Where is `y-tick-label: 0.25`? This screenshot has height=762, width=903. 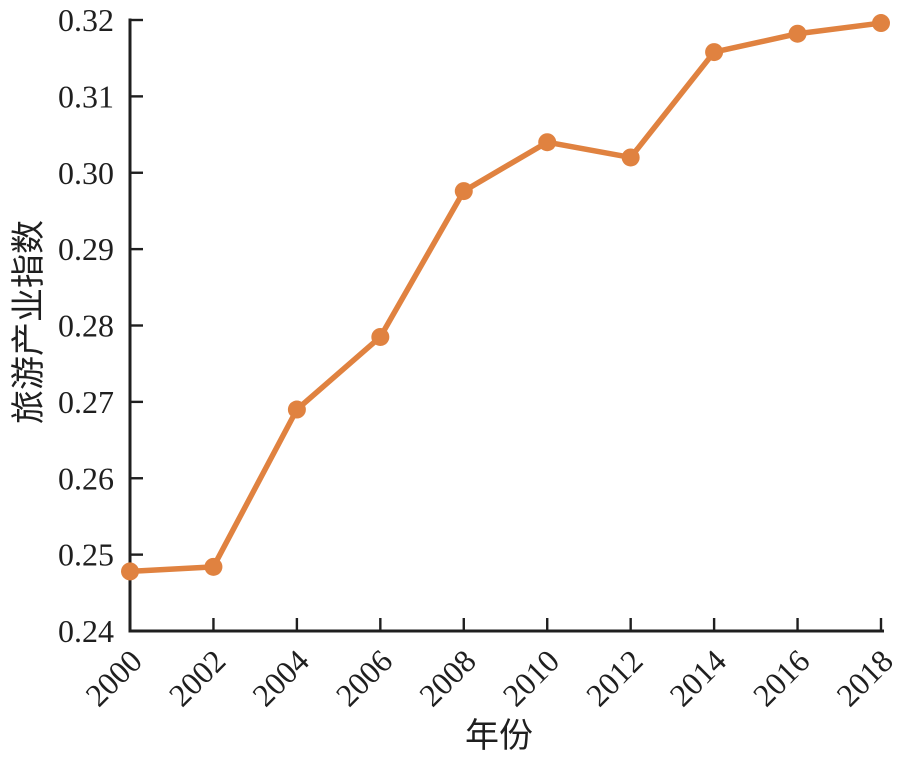 y-tick-label: 0.25 is located at coordinates (86, 555).